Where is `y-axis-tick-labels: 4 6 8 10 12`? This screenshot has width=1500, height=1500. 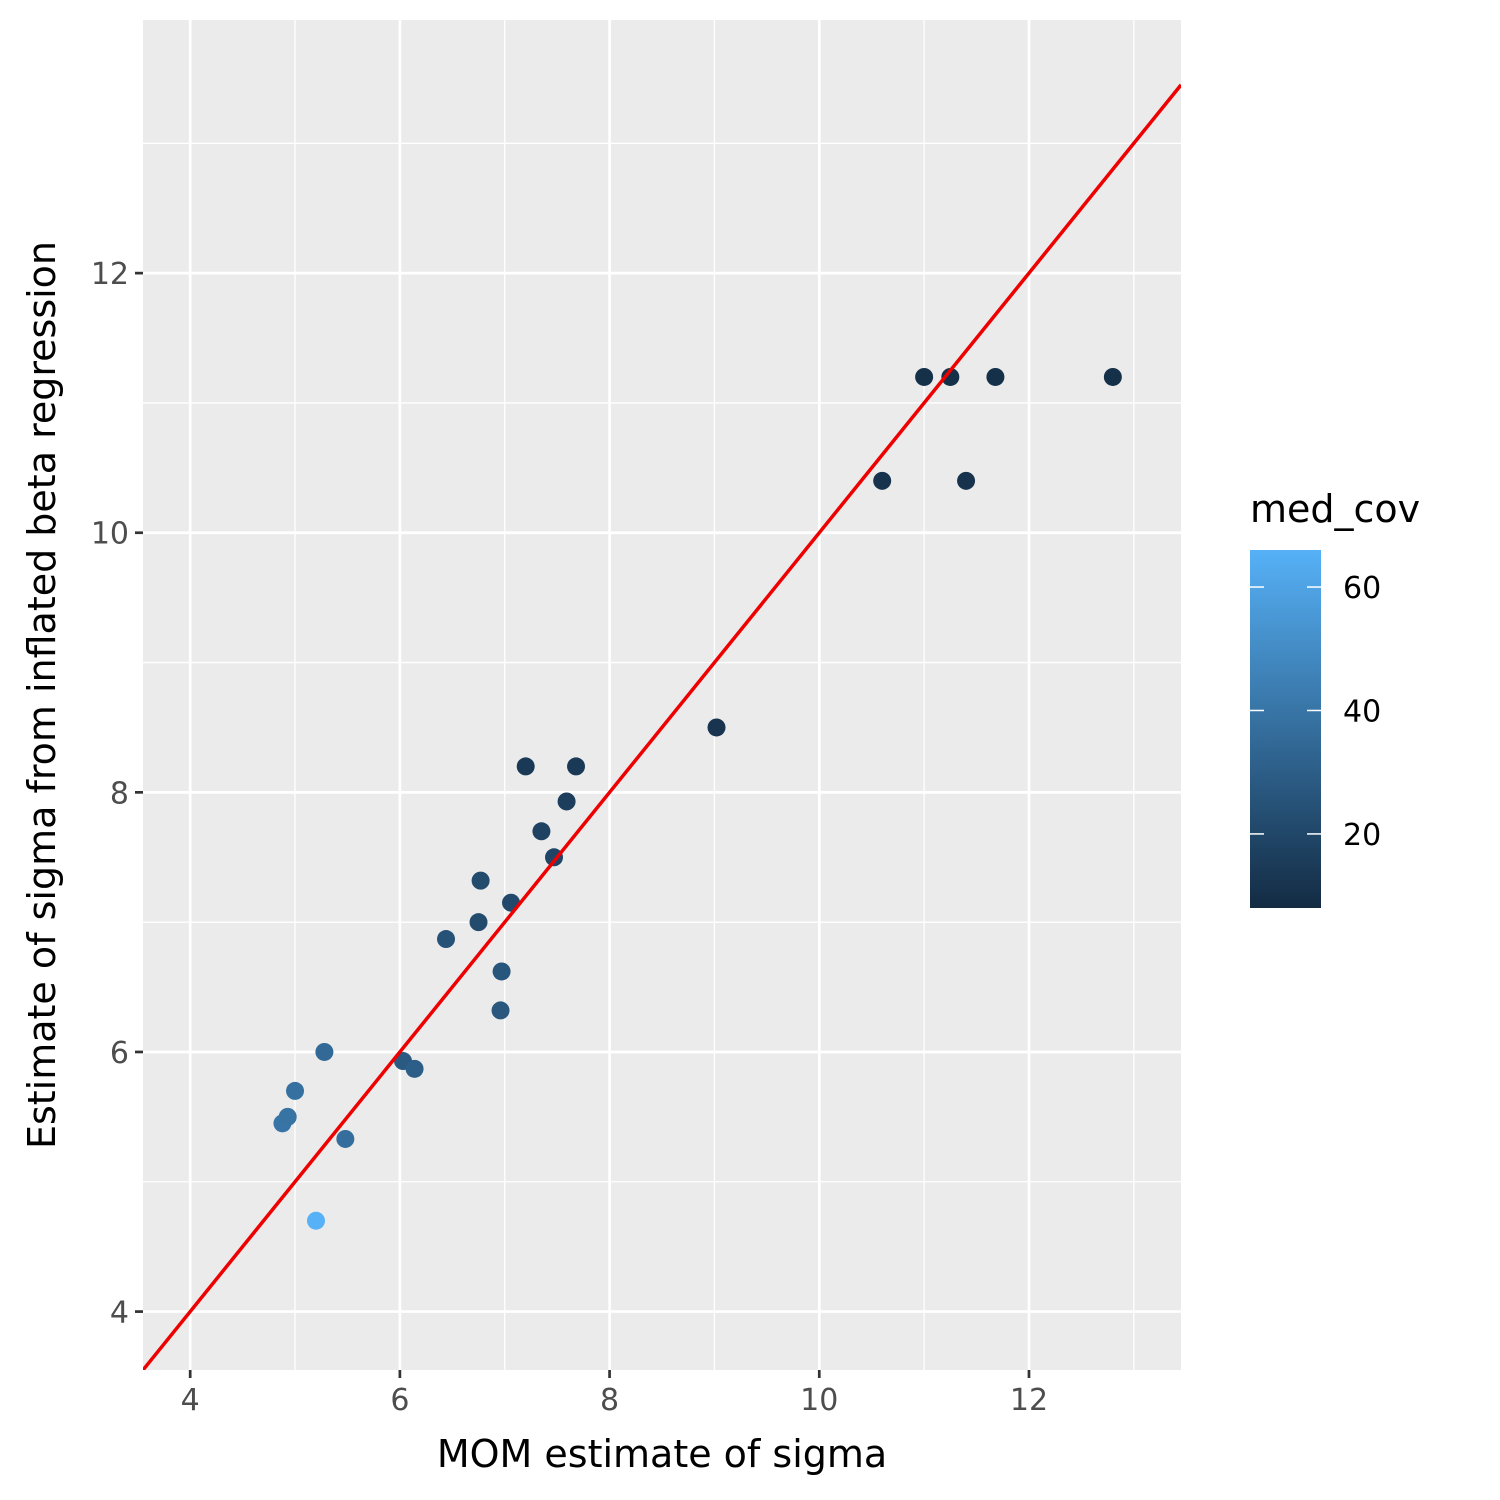 y-axis-tick-labels: 4 6 8 10 12 is located at coordinates (110, 793).